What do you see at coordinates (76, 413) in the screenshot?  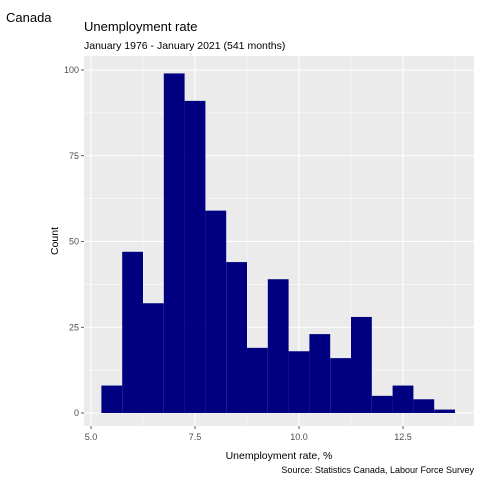 I see `y-tick-label: 0` at bounding box center [76, 413].